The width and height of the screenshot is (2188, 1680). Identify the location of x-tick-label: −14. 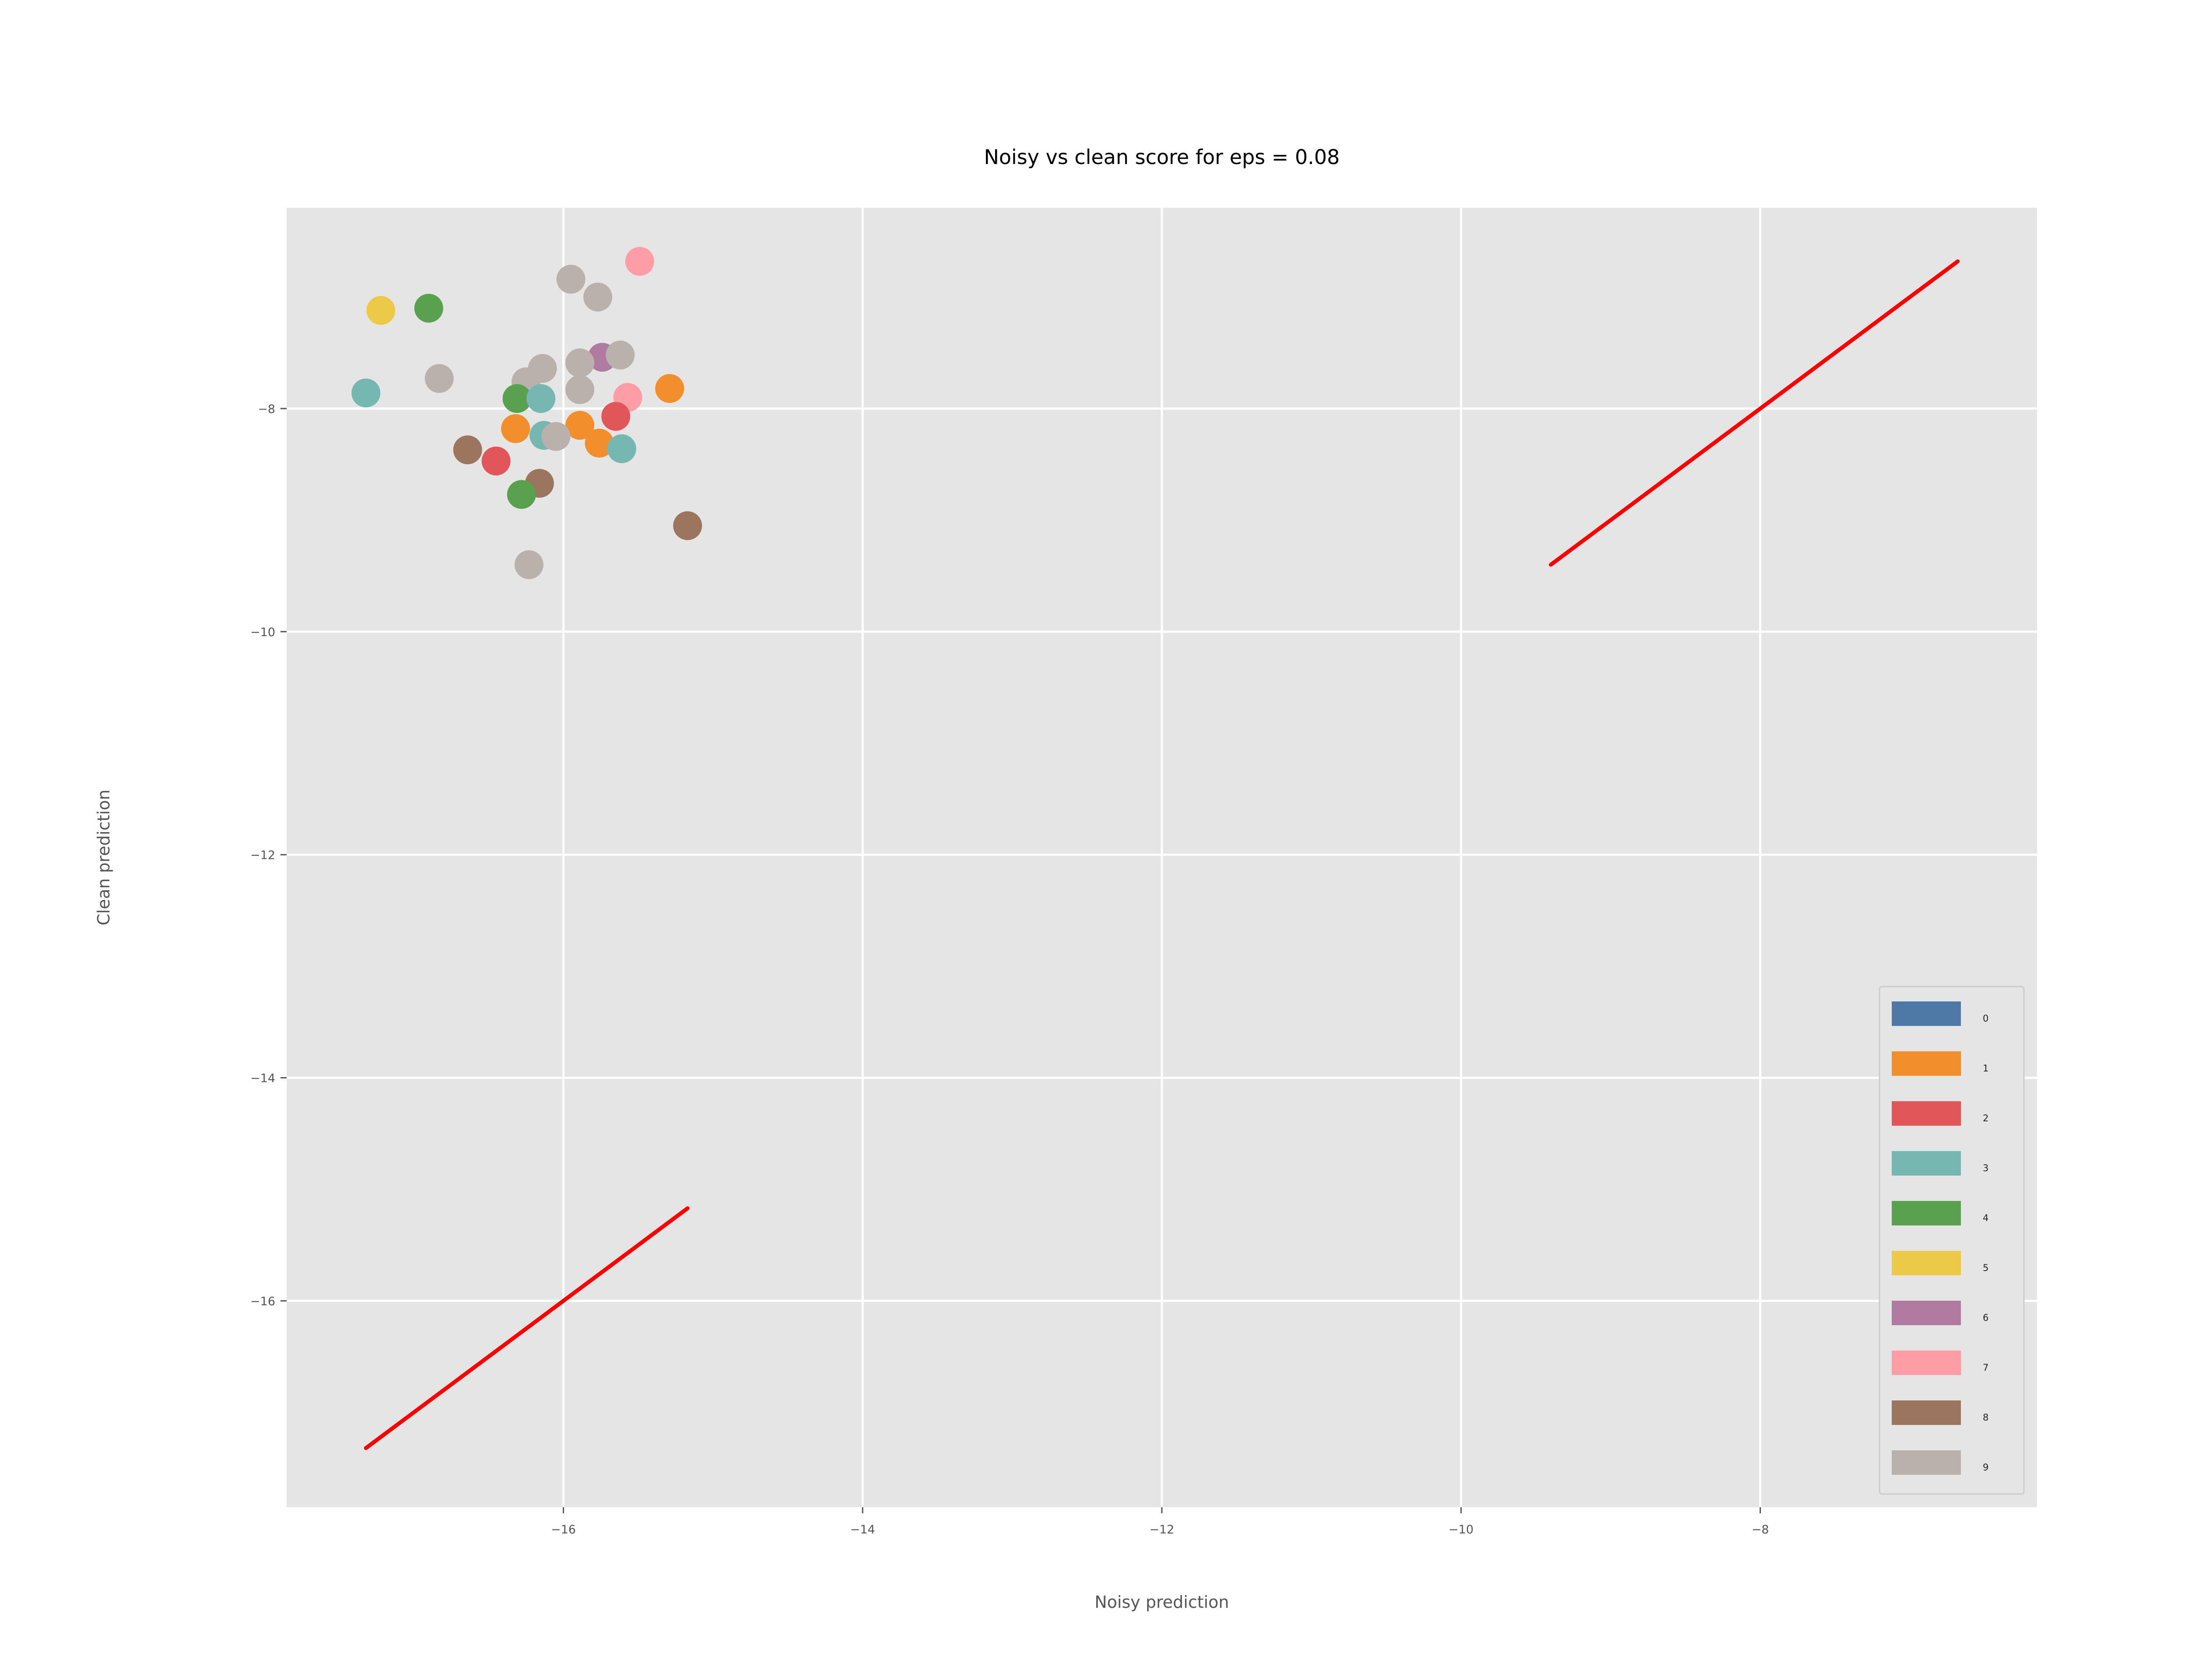
(862, 1529).